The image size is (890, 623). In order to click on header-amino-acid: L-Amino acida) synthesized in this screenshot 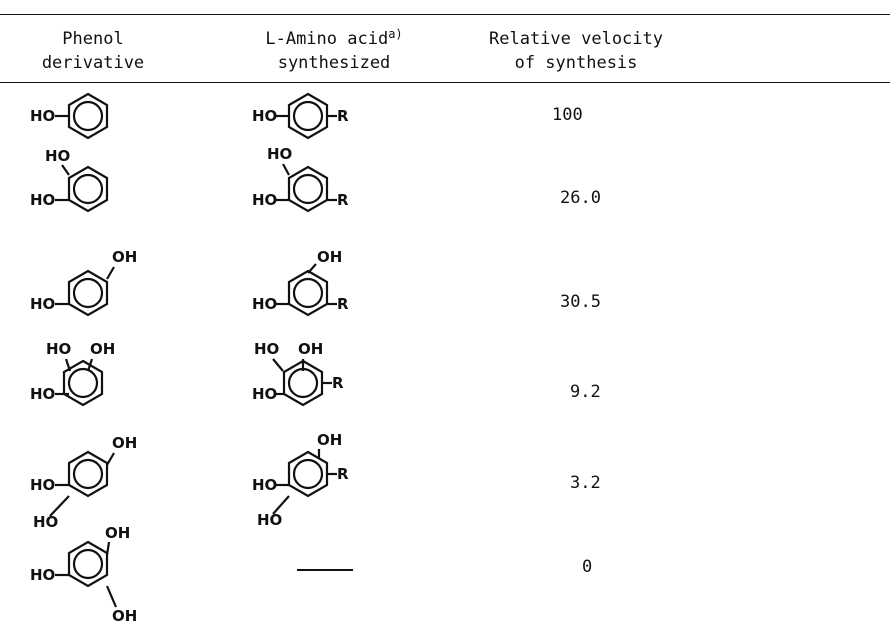, I will do `click(334, 51)`.